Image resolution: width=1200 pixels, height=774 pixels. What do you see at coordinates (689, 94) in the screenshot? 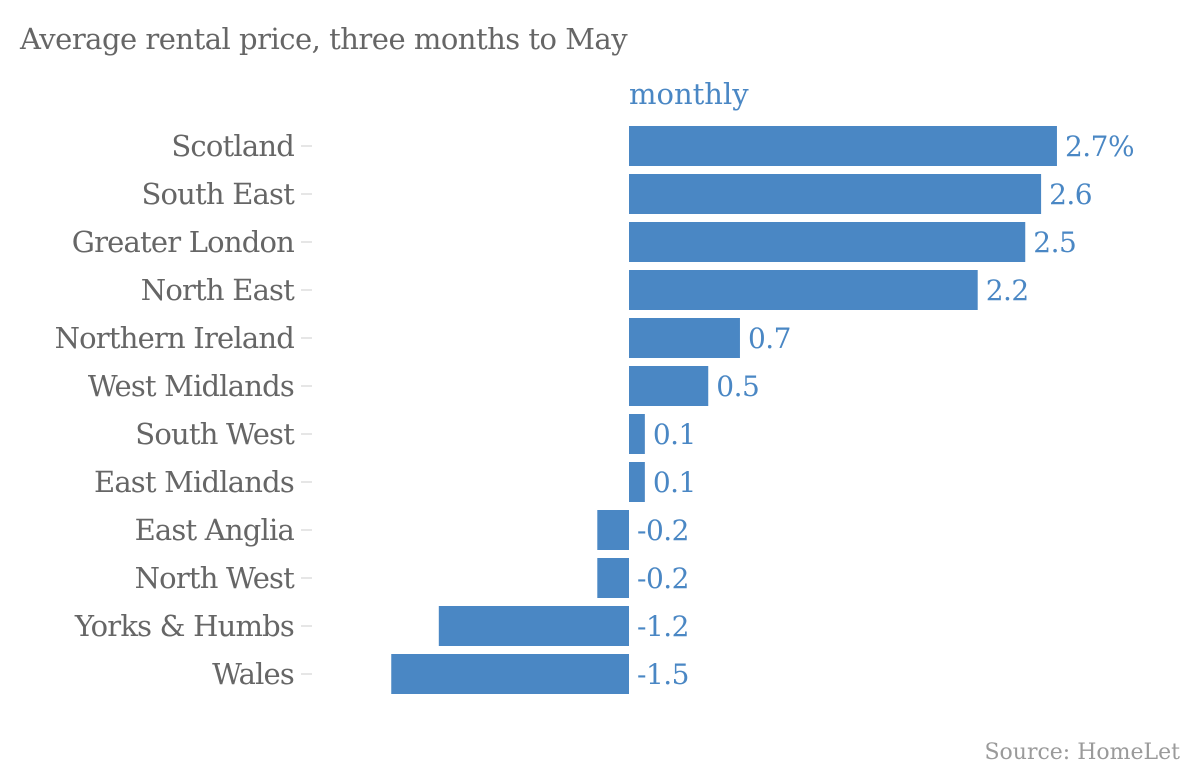
I see `series-label: monthly` at bounding box center [689, 94].